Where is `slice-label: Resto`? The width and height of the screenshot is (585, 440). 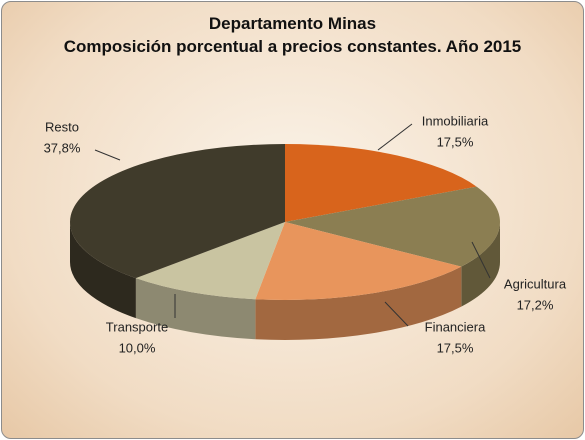 slice-label: Resto is located at coordinates (62, 126).